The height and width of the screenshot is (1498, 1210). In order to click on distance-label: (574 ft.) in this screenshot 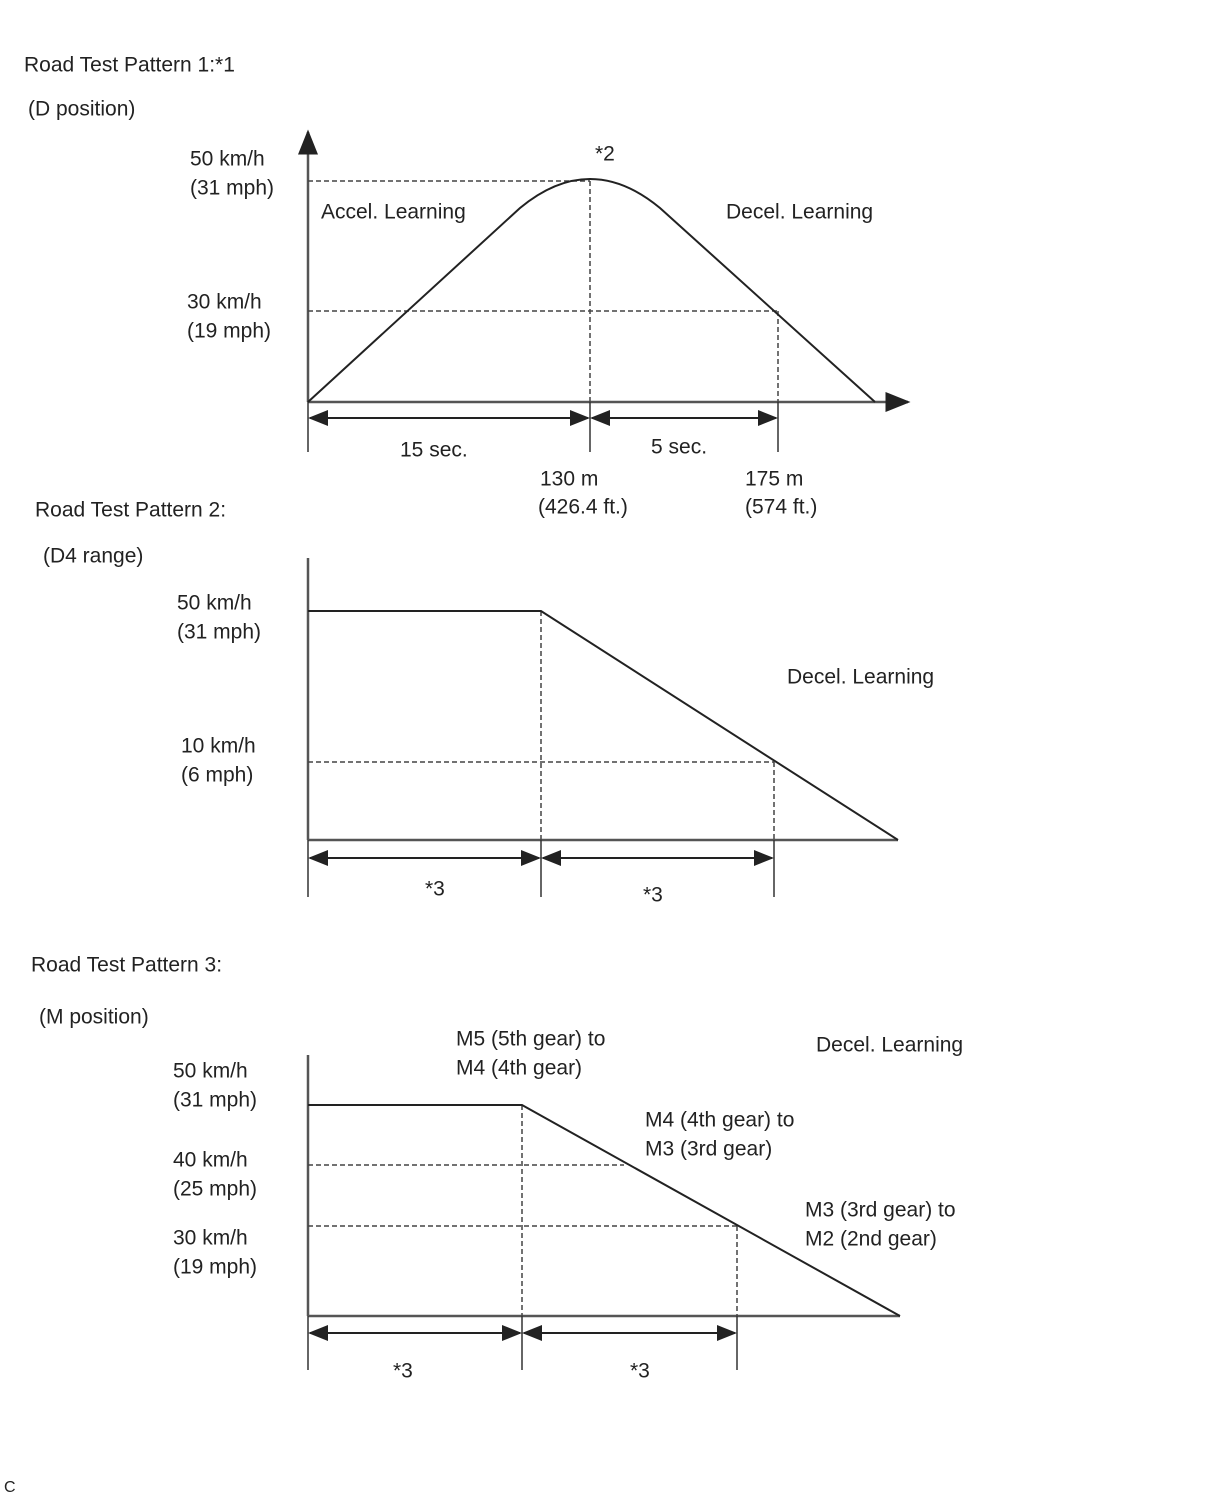, I will do `click(781, 507)`.